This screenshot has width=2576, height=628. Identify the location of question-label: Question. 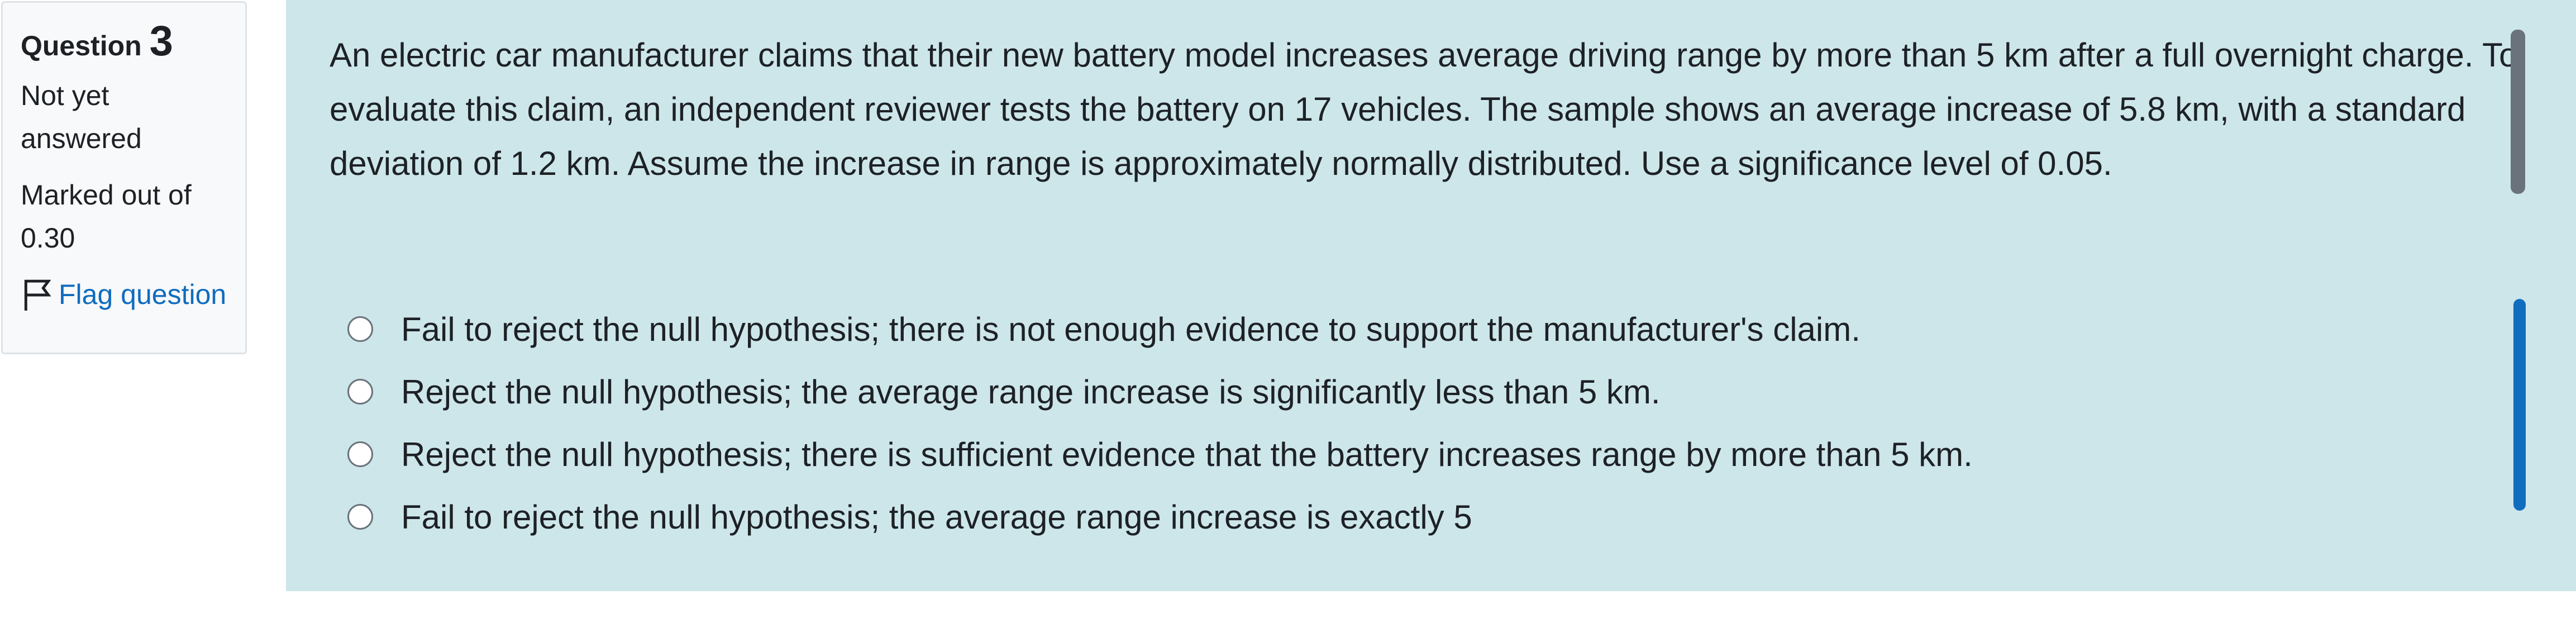
(81, 45).